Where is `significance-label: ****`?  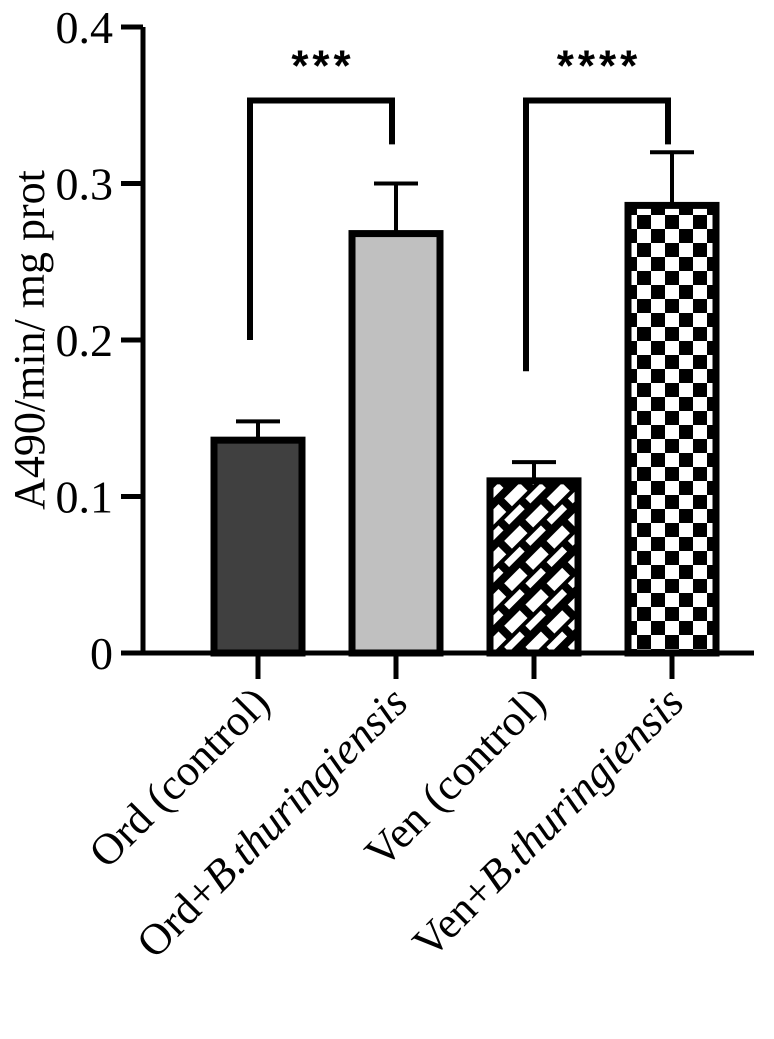 significance-label: **** is located at coordinates (599, 66).